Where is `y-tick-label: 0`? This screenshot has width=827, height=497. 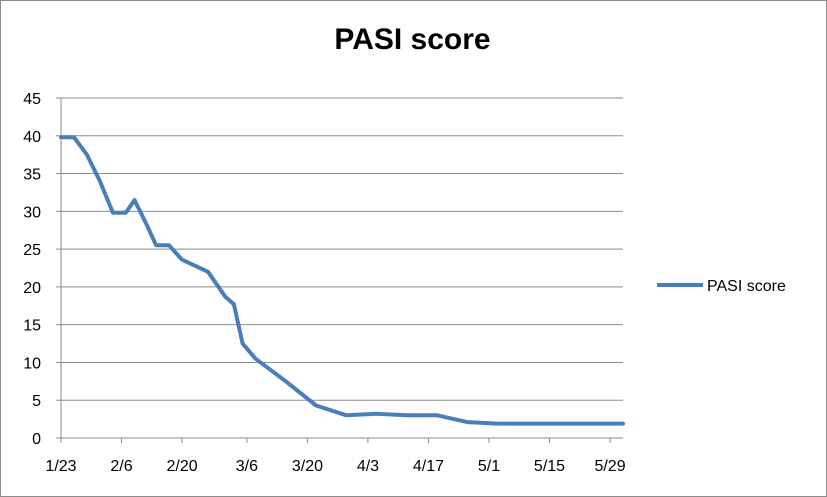 y-tick-label: 0 is located at coordinates (36, 439).